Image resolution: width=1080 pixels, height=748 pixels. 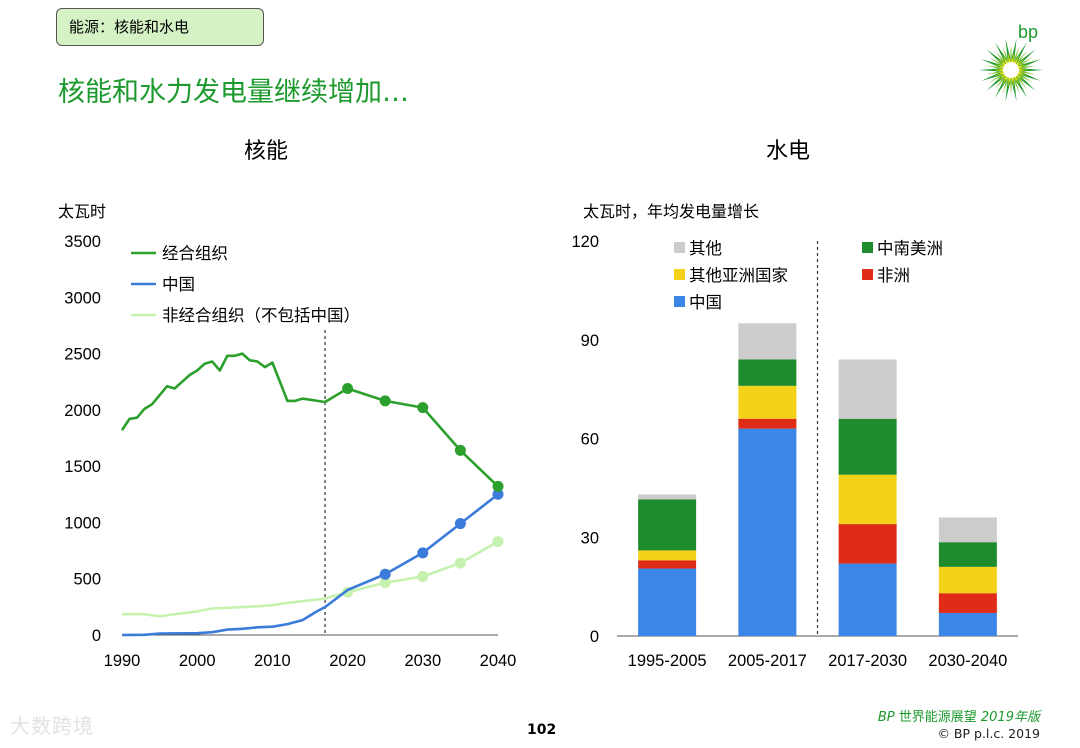 What do you see at coordinates (87, 580) in the screenshot?
I see `y-tick-label: 500` at bounding box center [87, 580].